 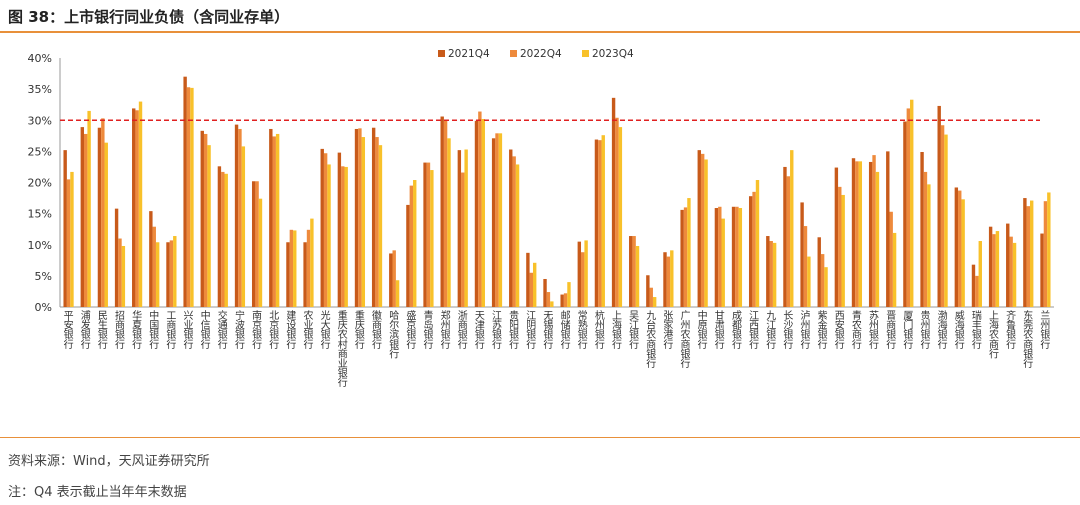 What do you see at coordinates (540, 32) in the screenshot?
I see `title-divider` at bounding box center [540, 32].